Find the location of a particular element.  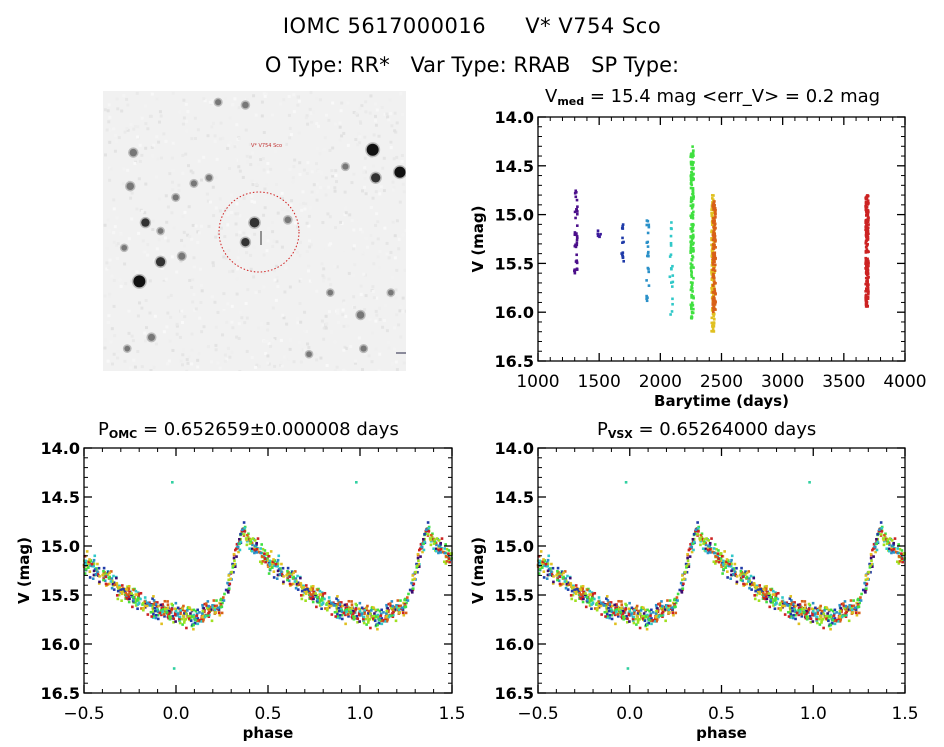

star-core is located at coordinates (124, 247).